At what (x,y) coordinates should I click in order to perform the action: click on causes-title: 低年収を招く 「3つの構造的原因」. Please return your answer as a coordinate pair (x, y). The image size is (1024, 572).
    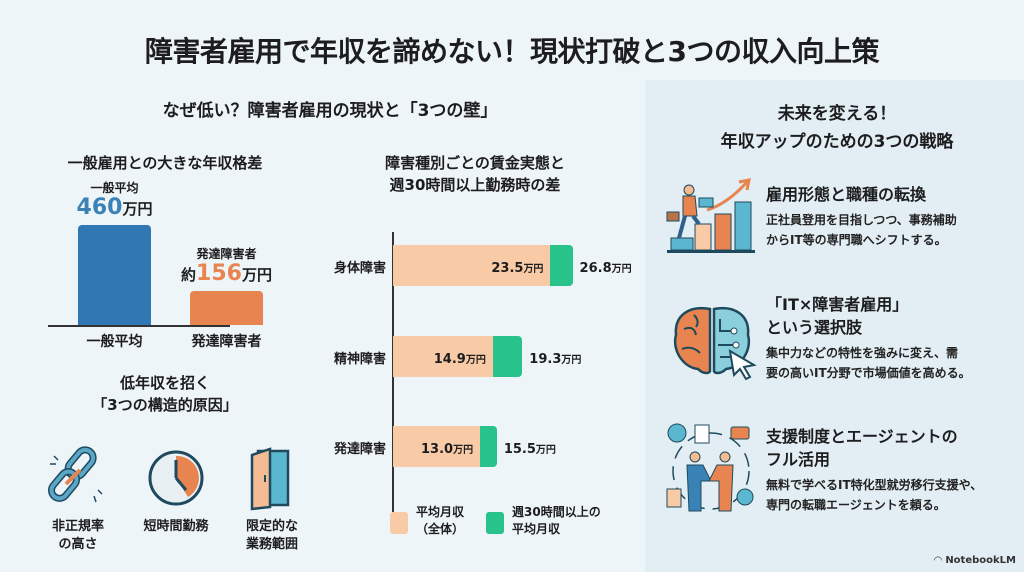
    Looking at the image, I should click on (165, 394).